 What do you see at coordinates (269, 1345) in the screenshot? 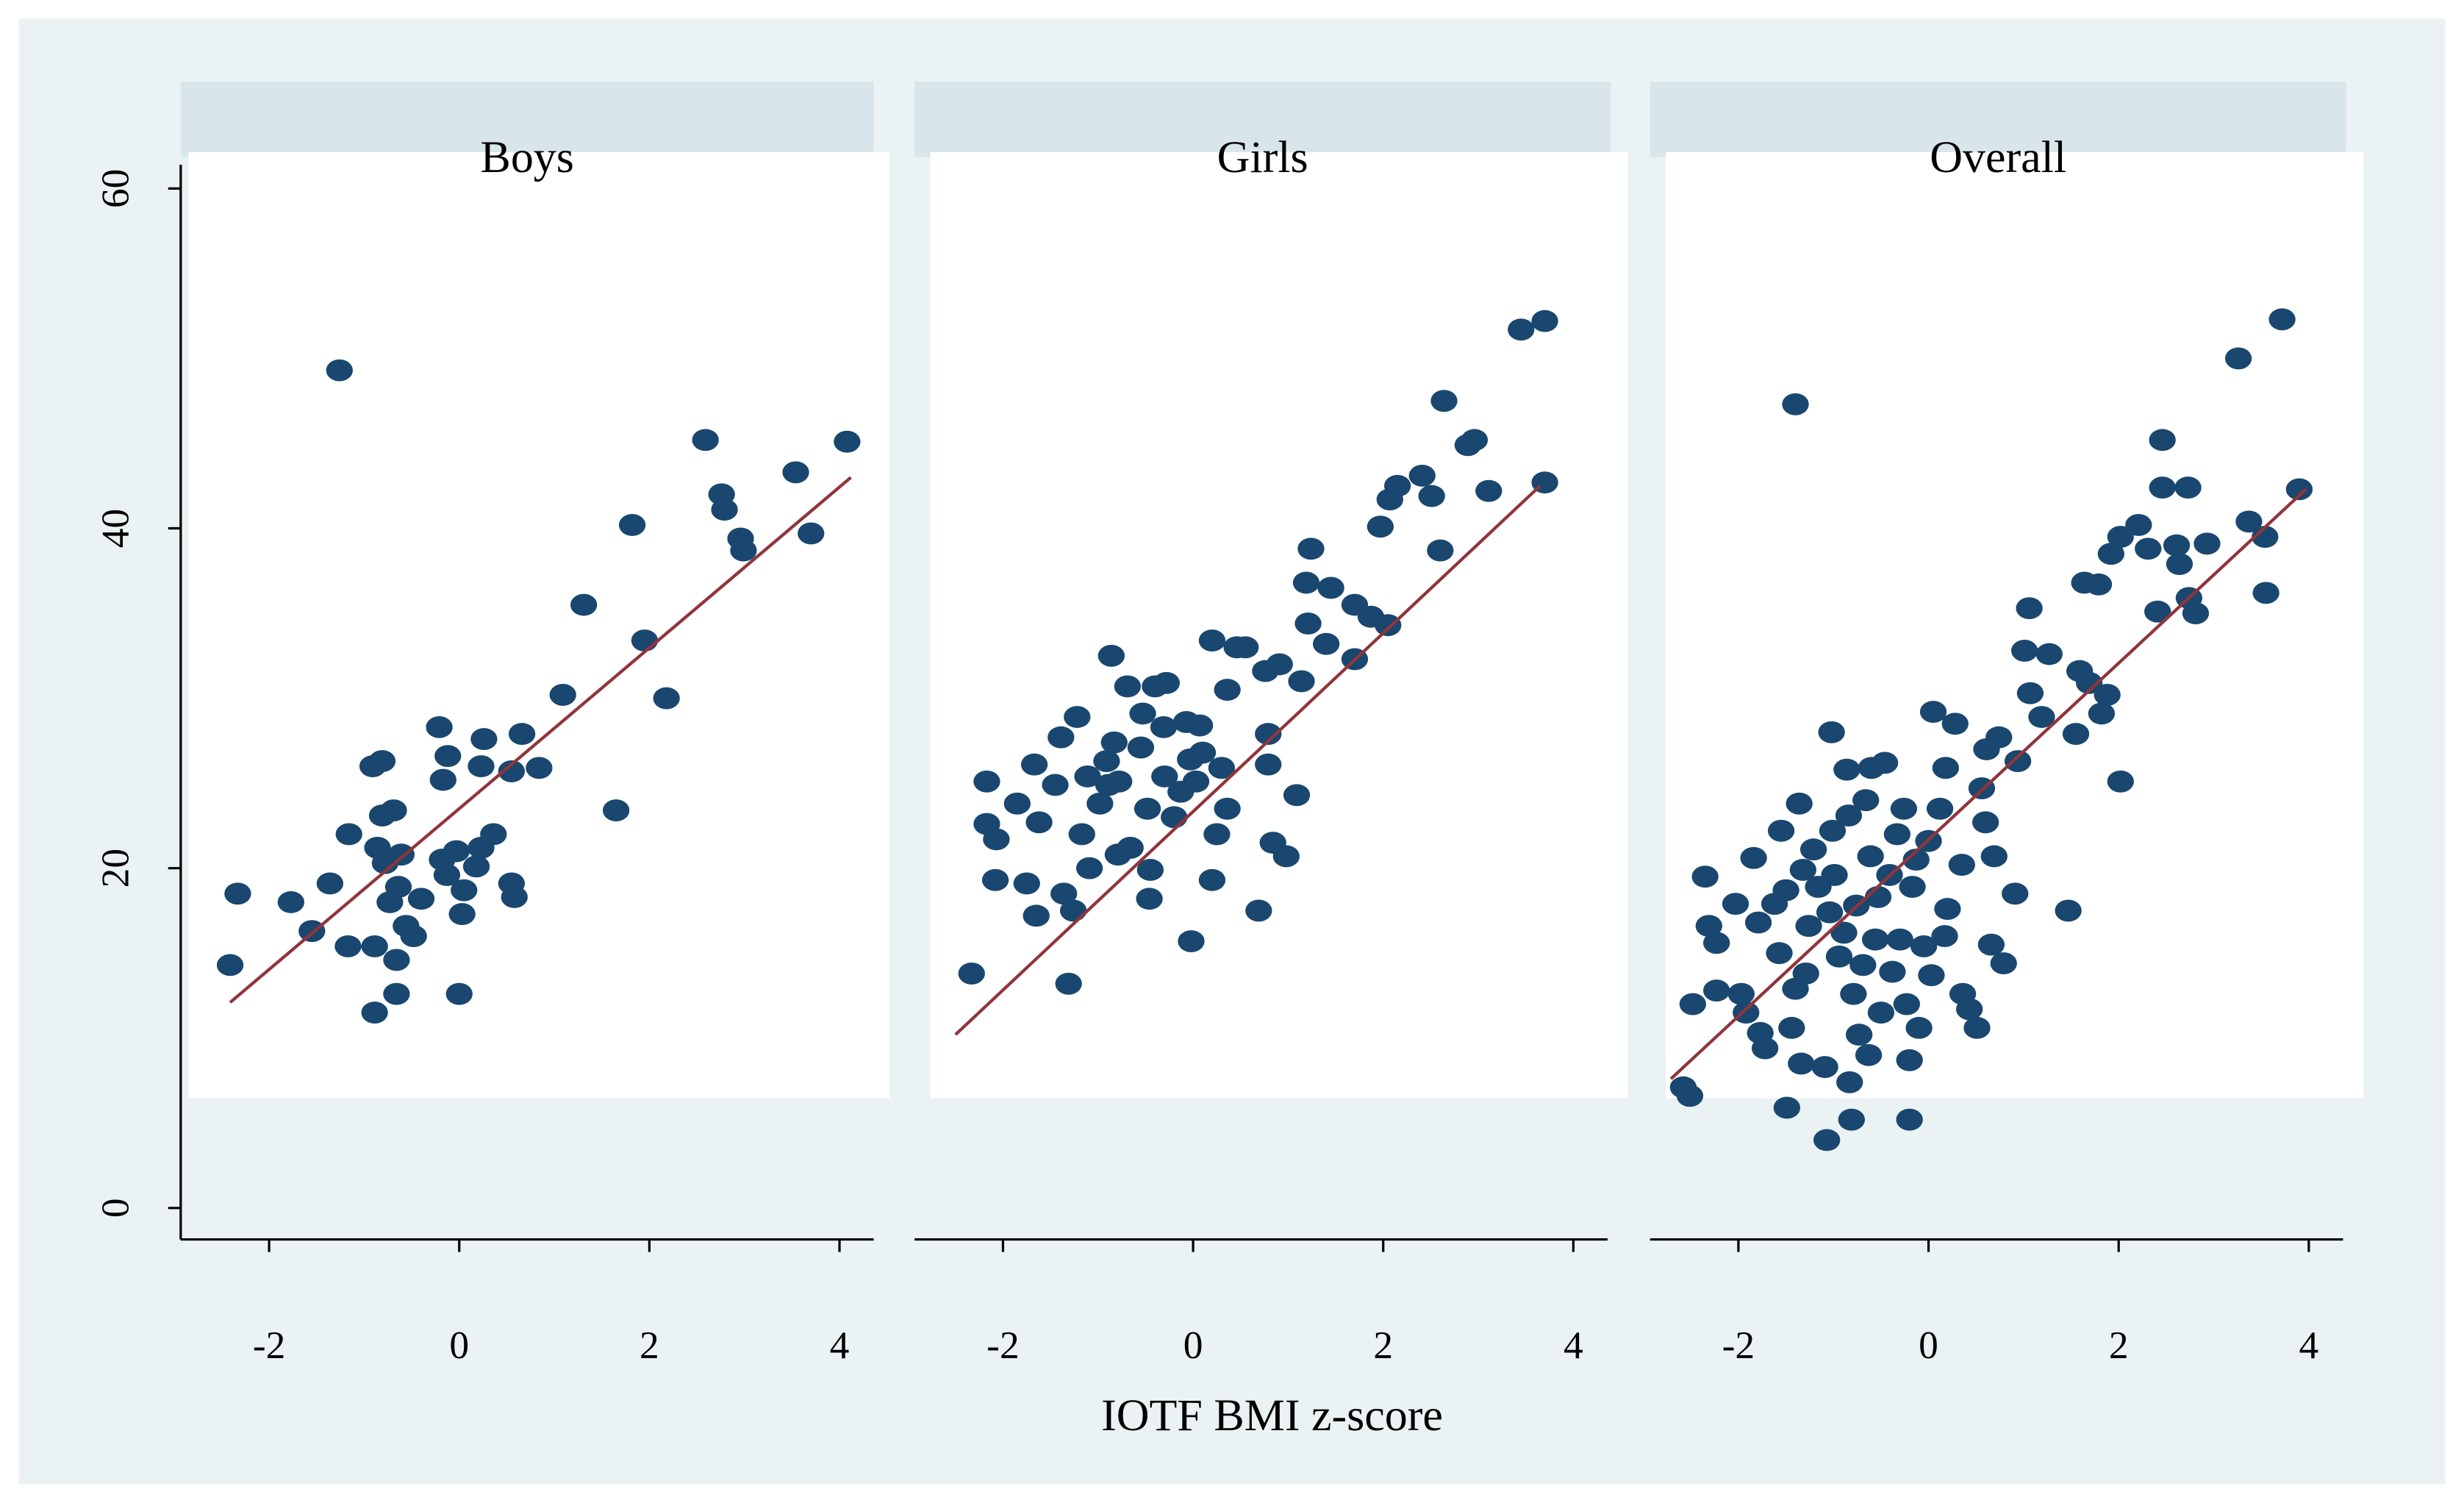
I see `x-tick-label: -2` at bounding box center [269, 1345].